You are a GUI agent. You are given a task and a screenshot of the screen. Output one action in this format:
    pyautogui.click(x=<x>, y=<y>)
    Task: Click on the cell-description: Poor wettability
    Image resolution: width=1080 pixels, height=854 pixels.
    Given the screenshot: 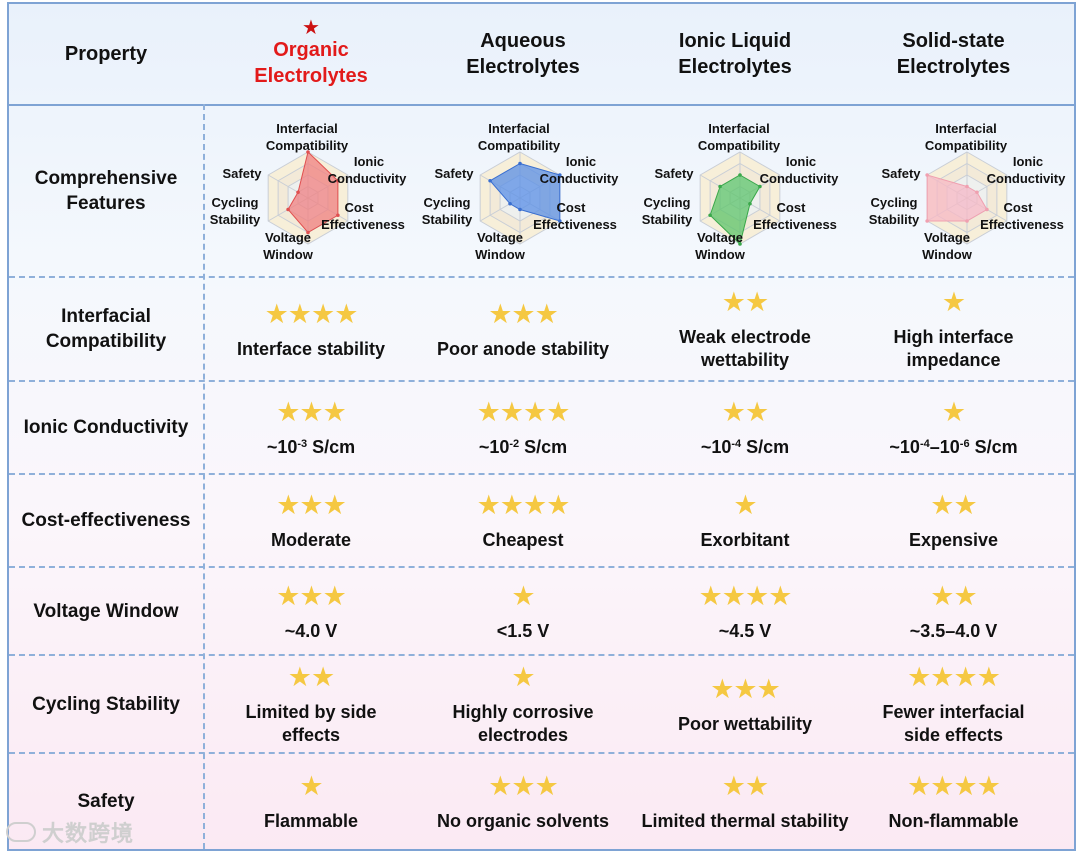 What is the action you would take?
    pyautogui.click(x=745, y=724)
    